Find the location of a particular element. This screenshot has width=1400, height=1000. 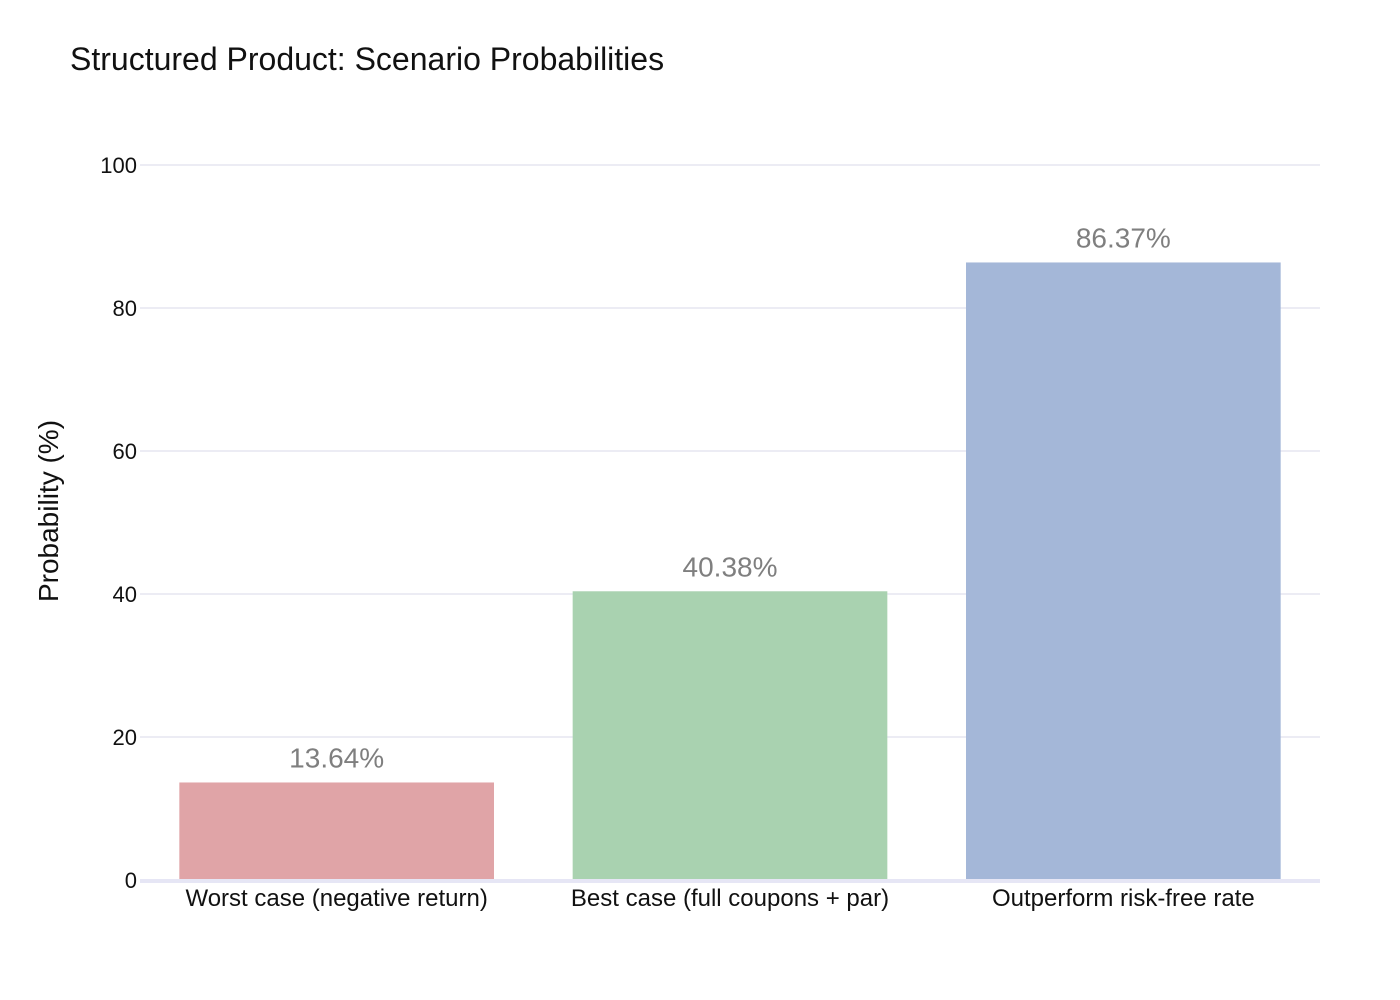

y-tick-label: 60 is located at coordinates (125, 451).